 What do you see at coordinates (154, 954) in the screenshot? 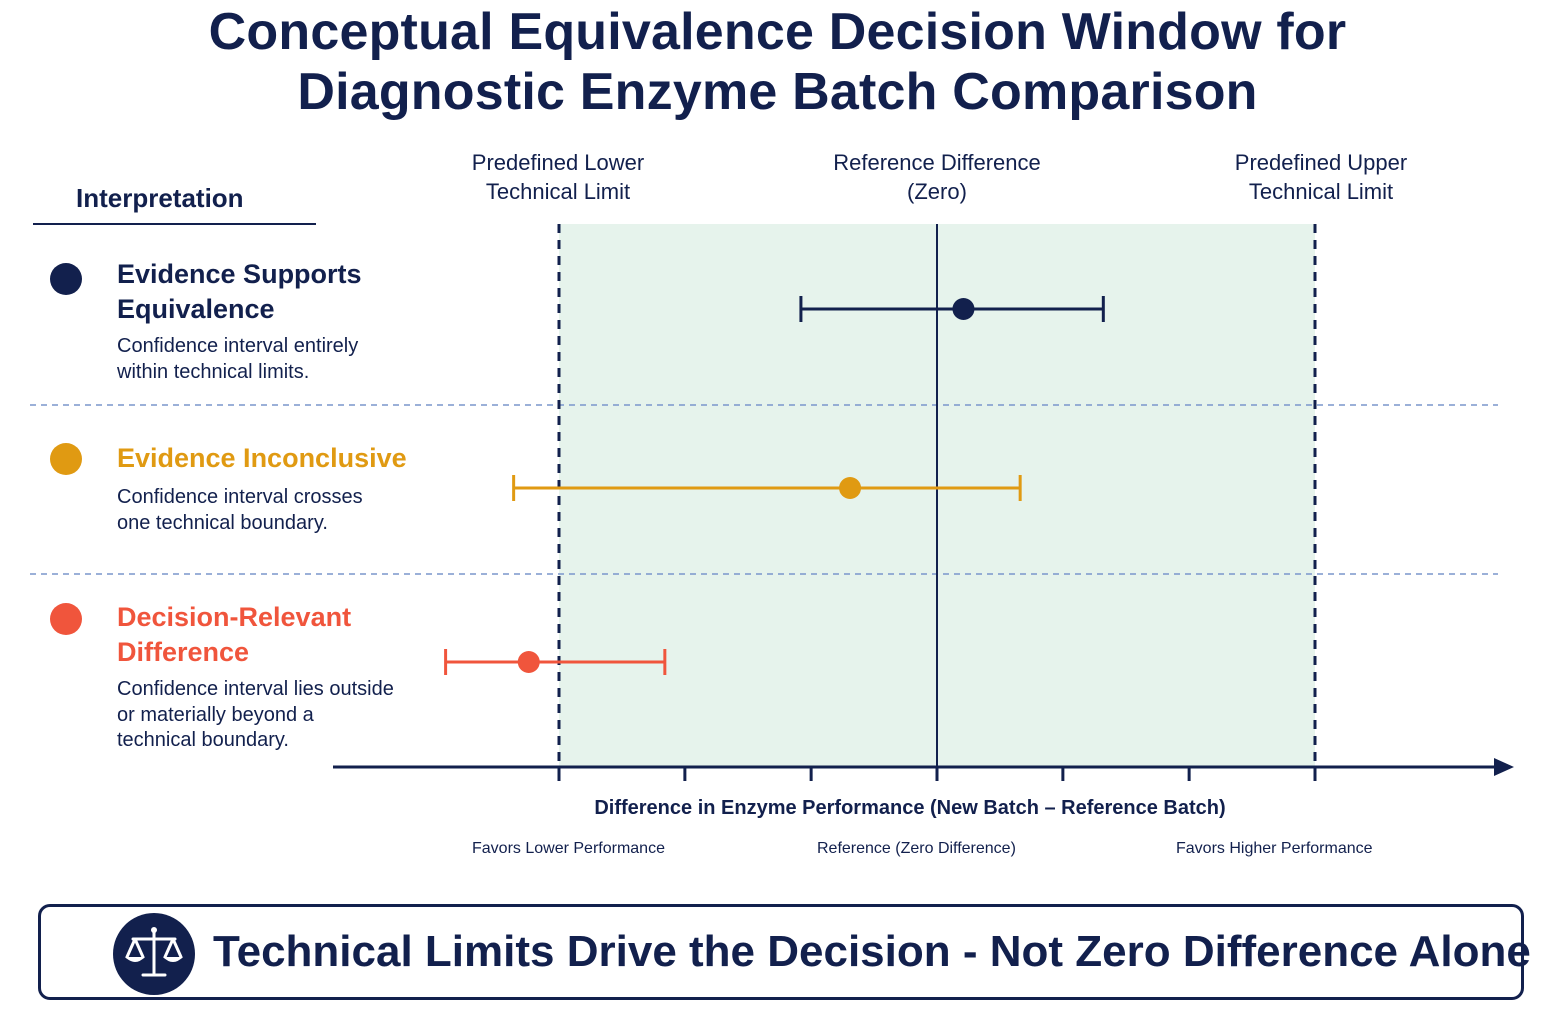
I see `scales-icon` at bounding box center [154, 954].